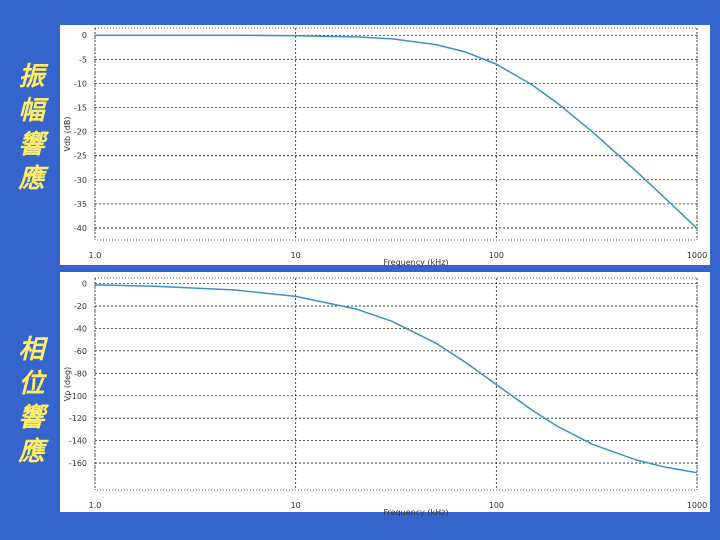 This screenshot has width=720, height=540. Describe the element at coordinates (83, 59) in the screenshot. I see `y-tick-label: -5` at that location.